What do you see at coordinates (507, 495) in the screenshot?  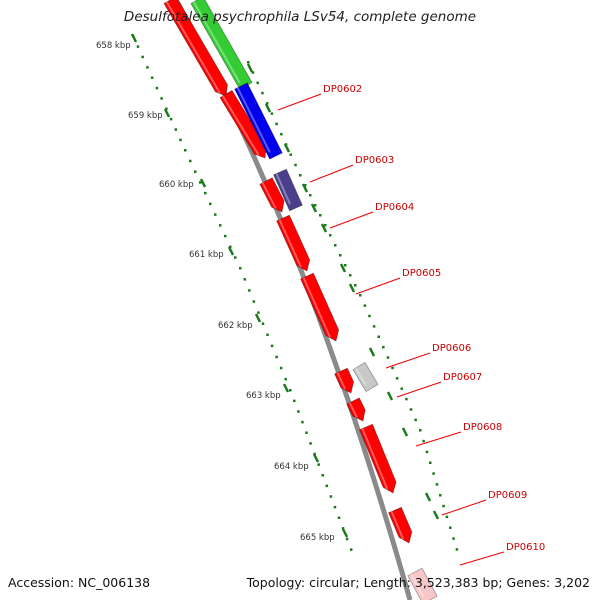 I see `gene-label-text: DP0609` at bounding box center [507, 495].